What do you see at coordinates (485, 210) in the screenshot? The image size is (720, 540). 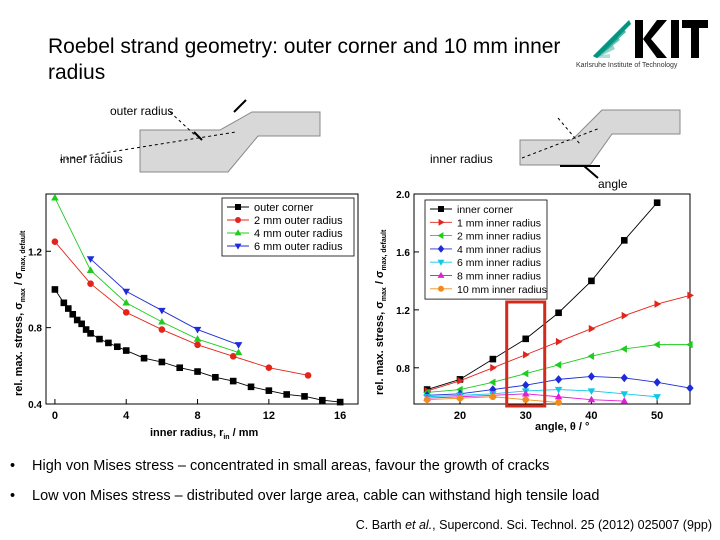 I see `legend-label: inner corner` at bounding box center [485, 210].